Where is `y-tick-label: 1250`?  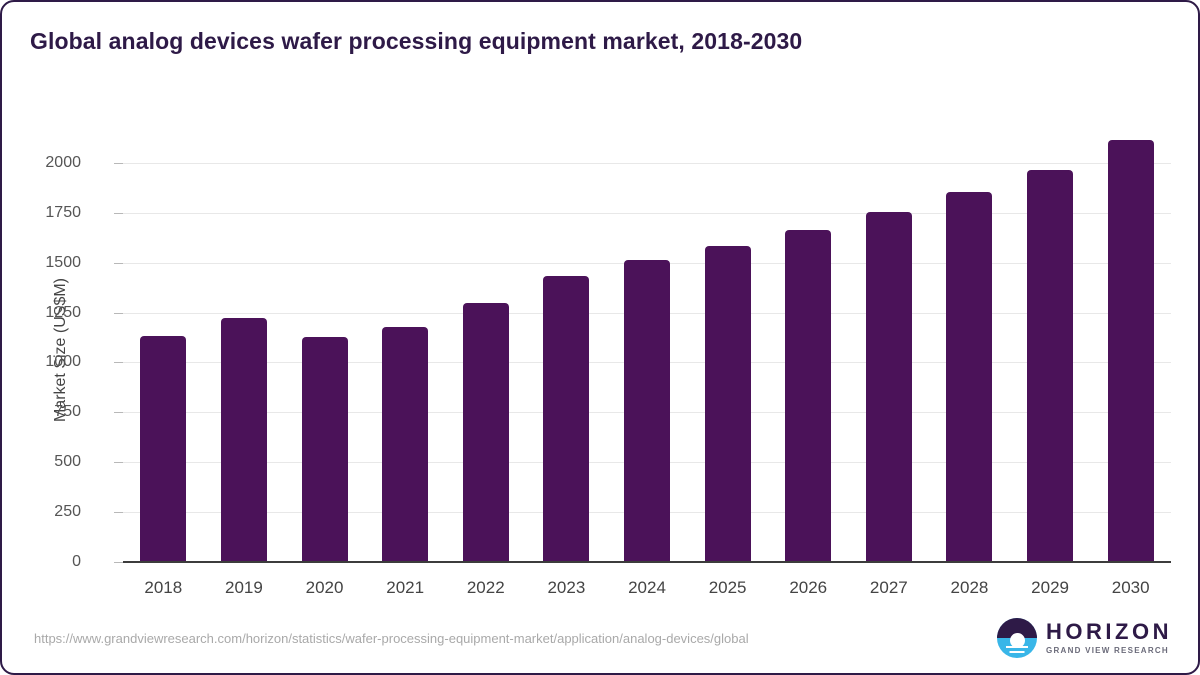
y-tick-label: 1250 is located at coordinates (63, 312).